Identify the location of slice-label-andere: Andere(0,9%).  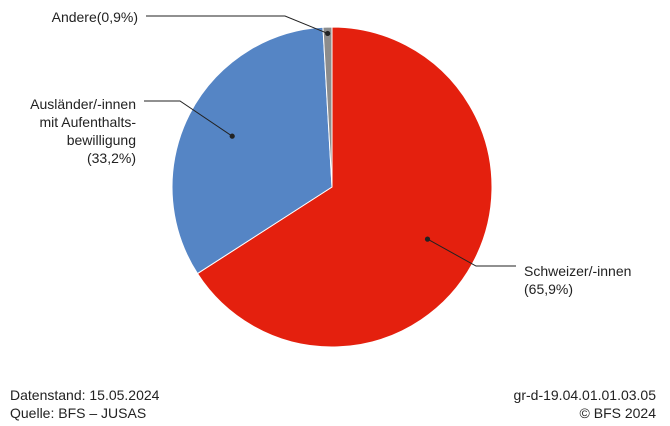
(95, 17).